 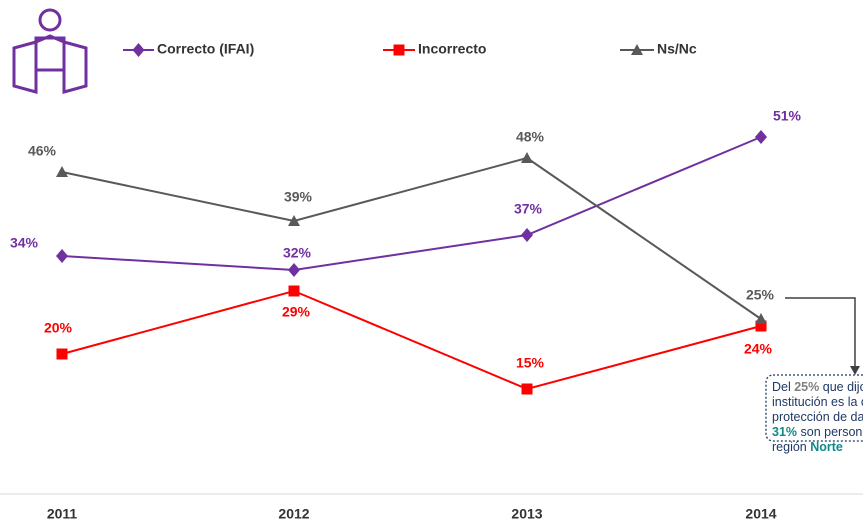 I want to click on legend-text: Ns/Nc, so click(x=677, y=49).